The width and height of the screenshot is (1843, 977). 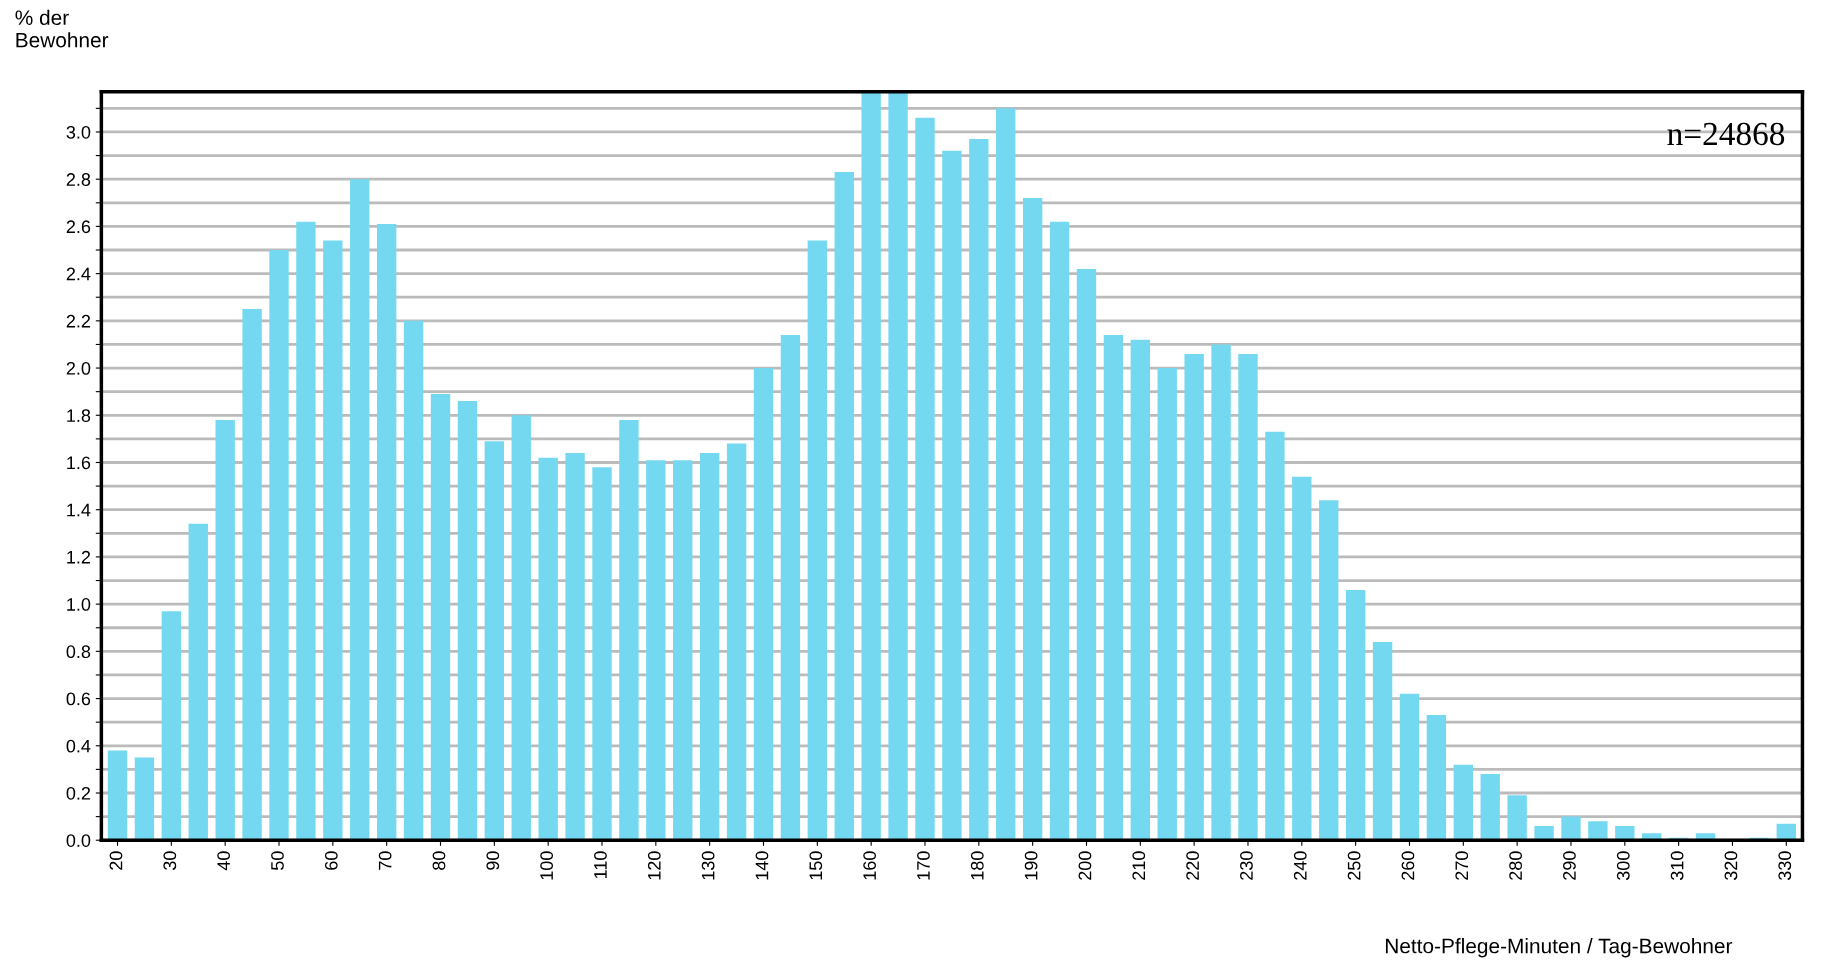 I want to click on y-tick-label: 2.6, so click(x=78, y=227).